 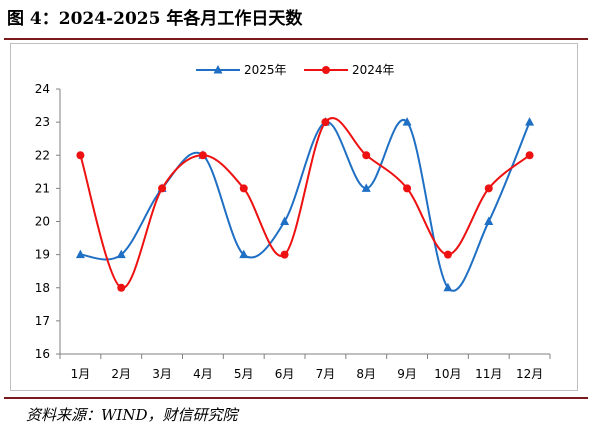 What do you see at coordinates (162, 374) in the screenshot?
I see `x-tick-label: 3月` at bounding box center [162, 374].